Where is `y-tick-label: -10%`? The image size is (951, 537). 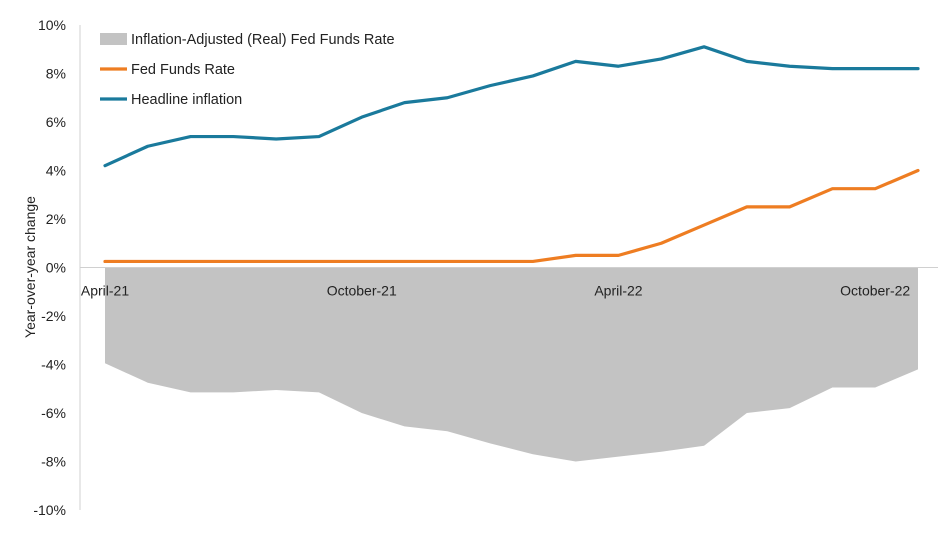
y-tick-label: -10% is located at coordinates (49, 510).